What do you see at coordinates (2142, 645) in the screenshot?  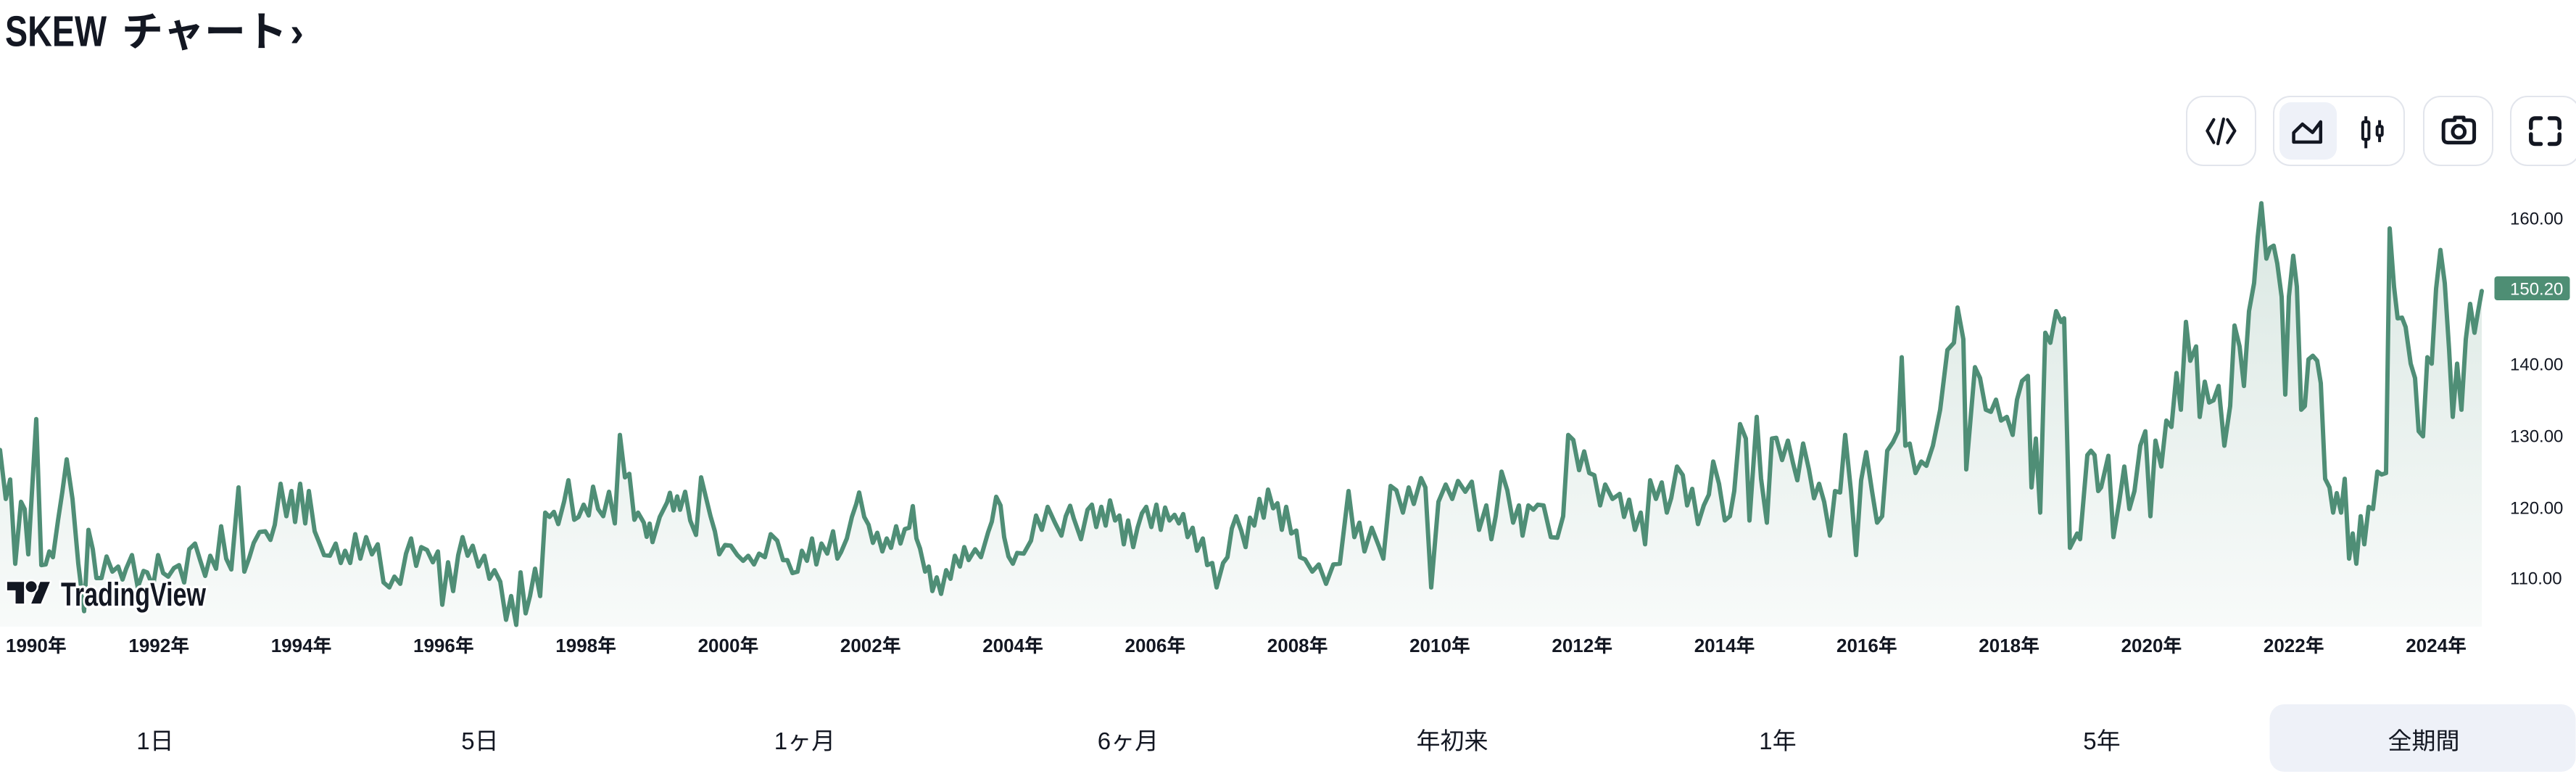 I see `svg-text: 2020` at bounding box center [2142, 645].